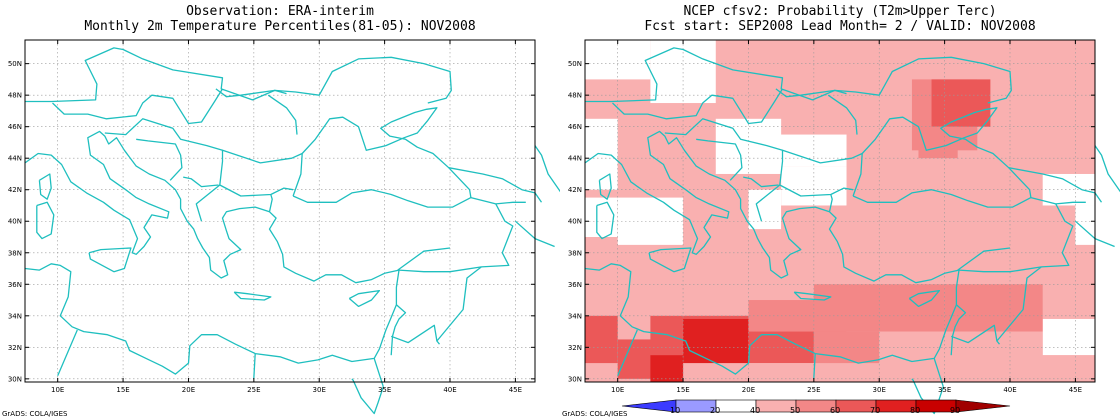 The width and height of the screenshot is (1120, 420). Describe the element at coordinates (955, 410) in the screenshot. I see `colorbar-label: 90` at that location.